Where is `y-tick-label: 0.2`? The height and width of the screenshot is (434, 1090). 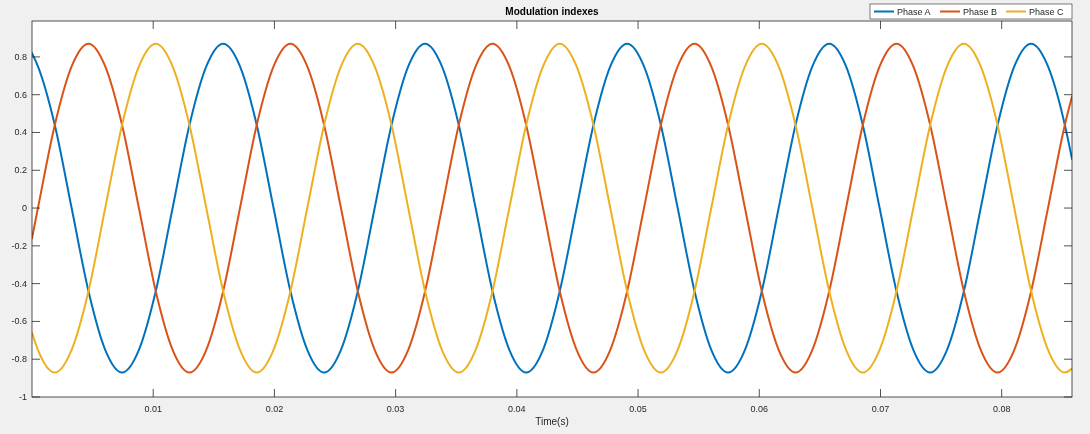 y-tick-label: 0.2 is located at coordinates (20, 170).